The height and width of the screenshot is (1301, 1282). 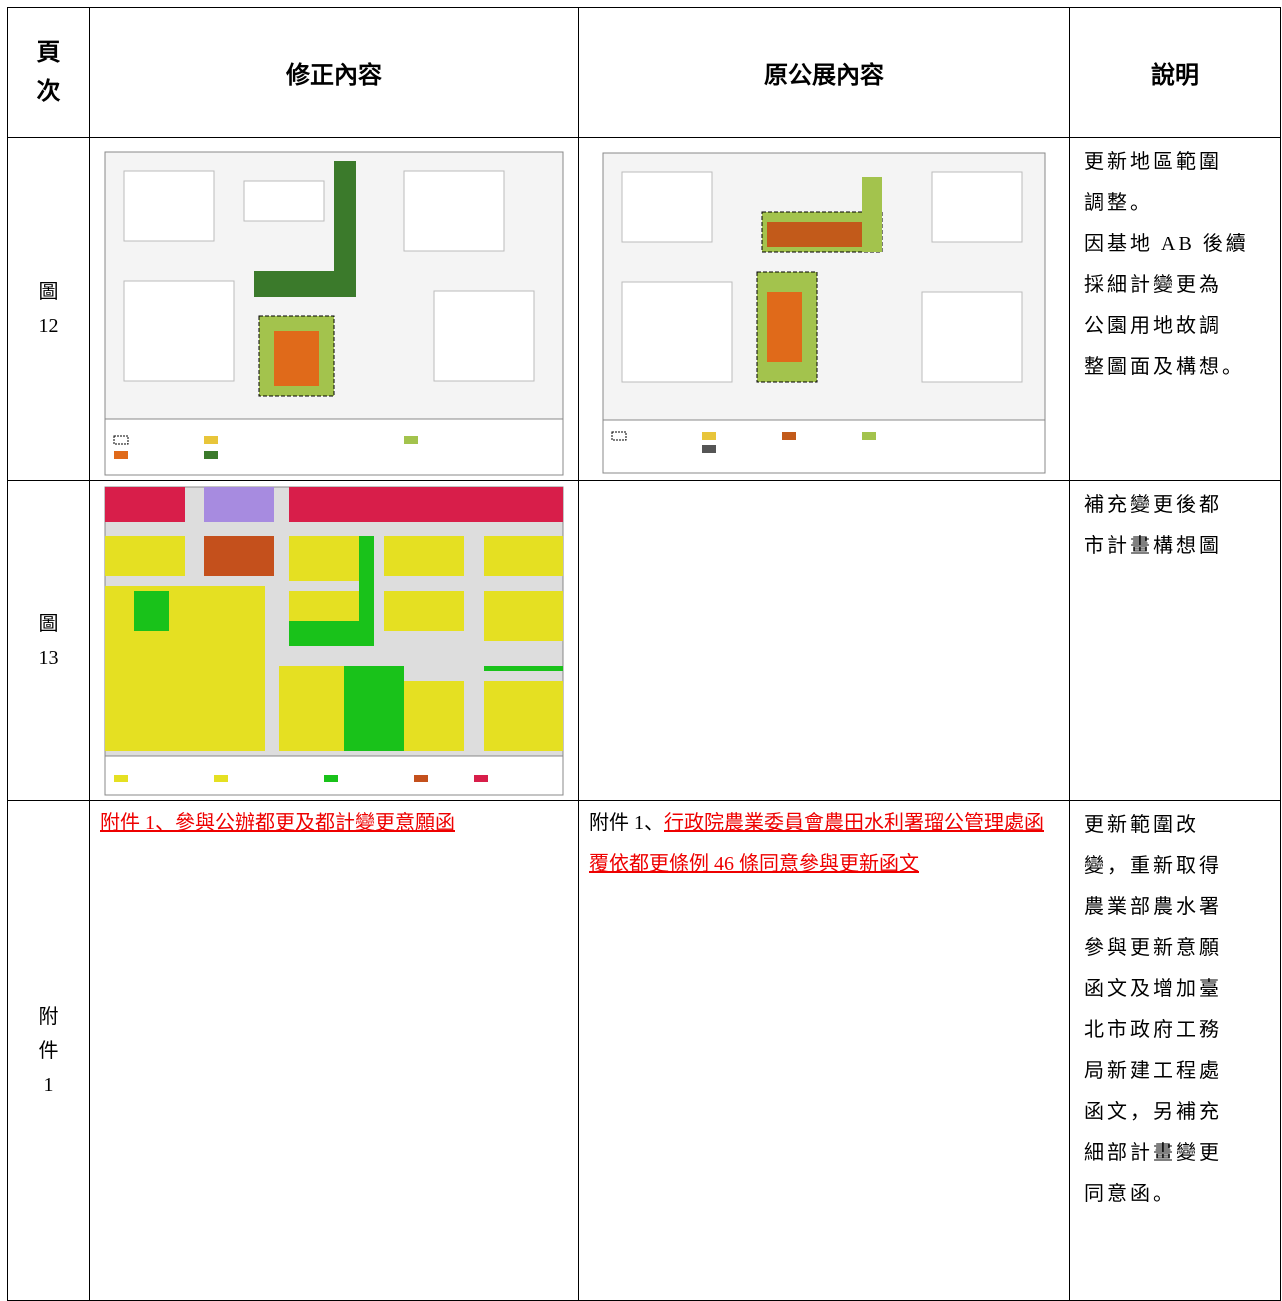 I want to click on header-cell: 原公展內容, so click(x=824, y=72).